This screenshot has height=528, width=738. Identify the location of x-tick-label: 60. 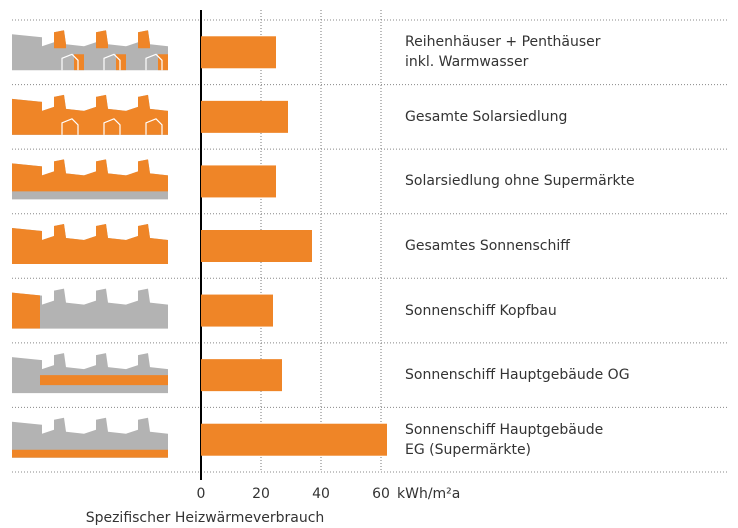
(381, 494).